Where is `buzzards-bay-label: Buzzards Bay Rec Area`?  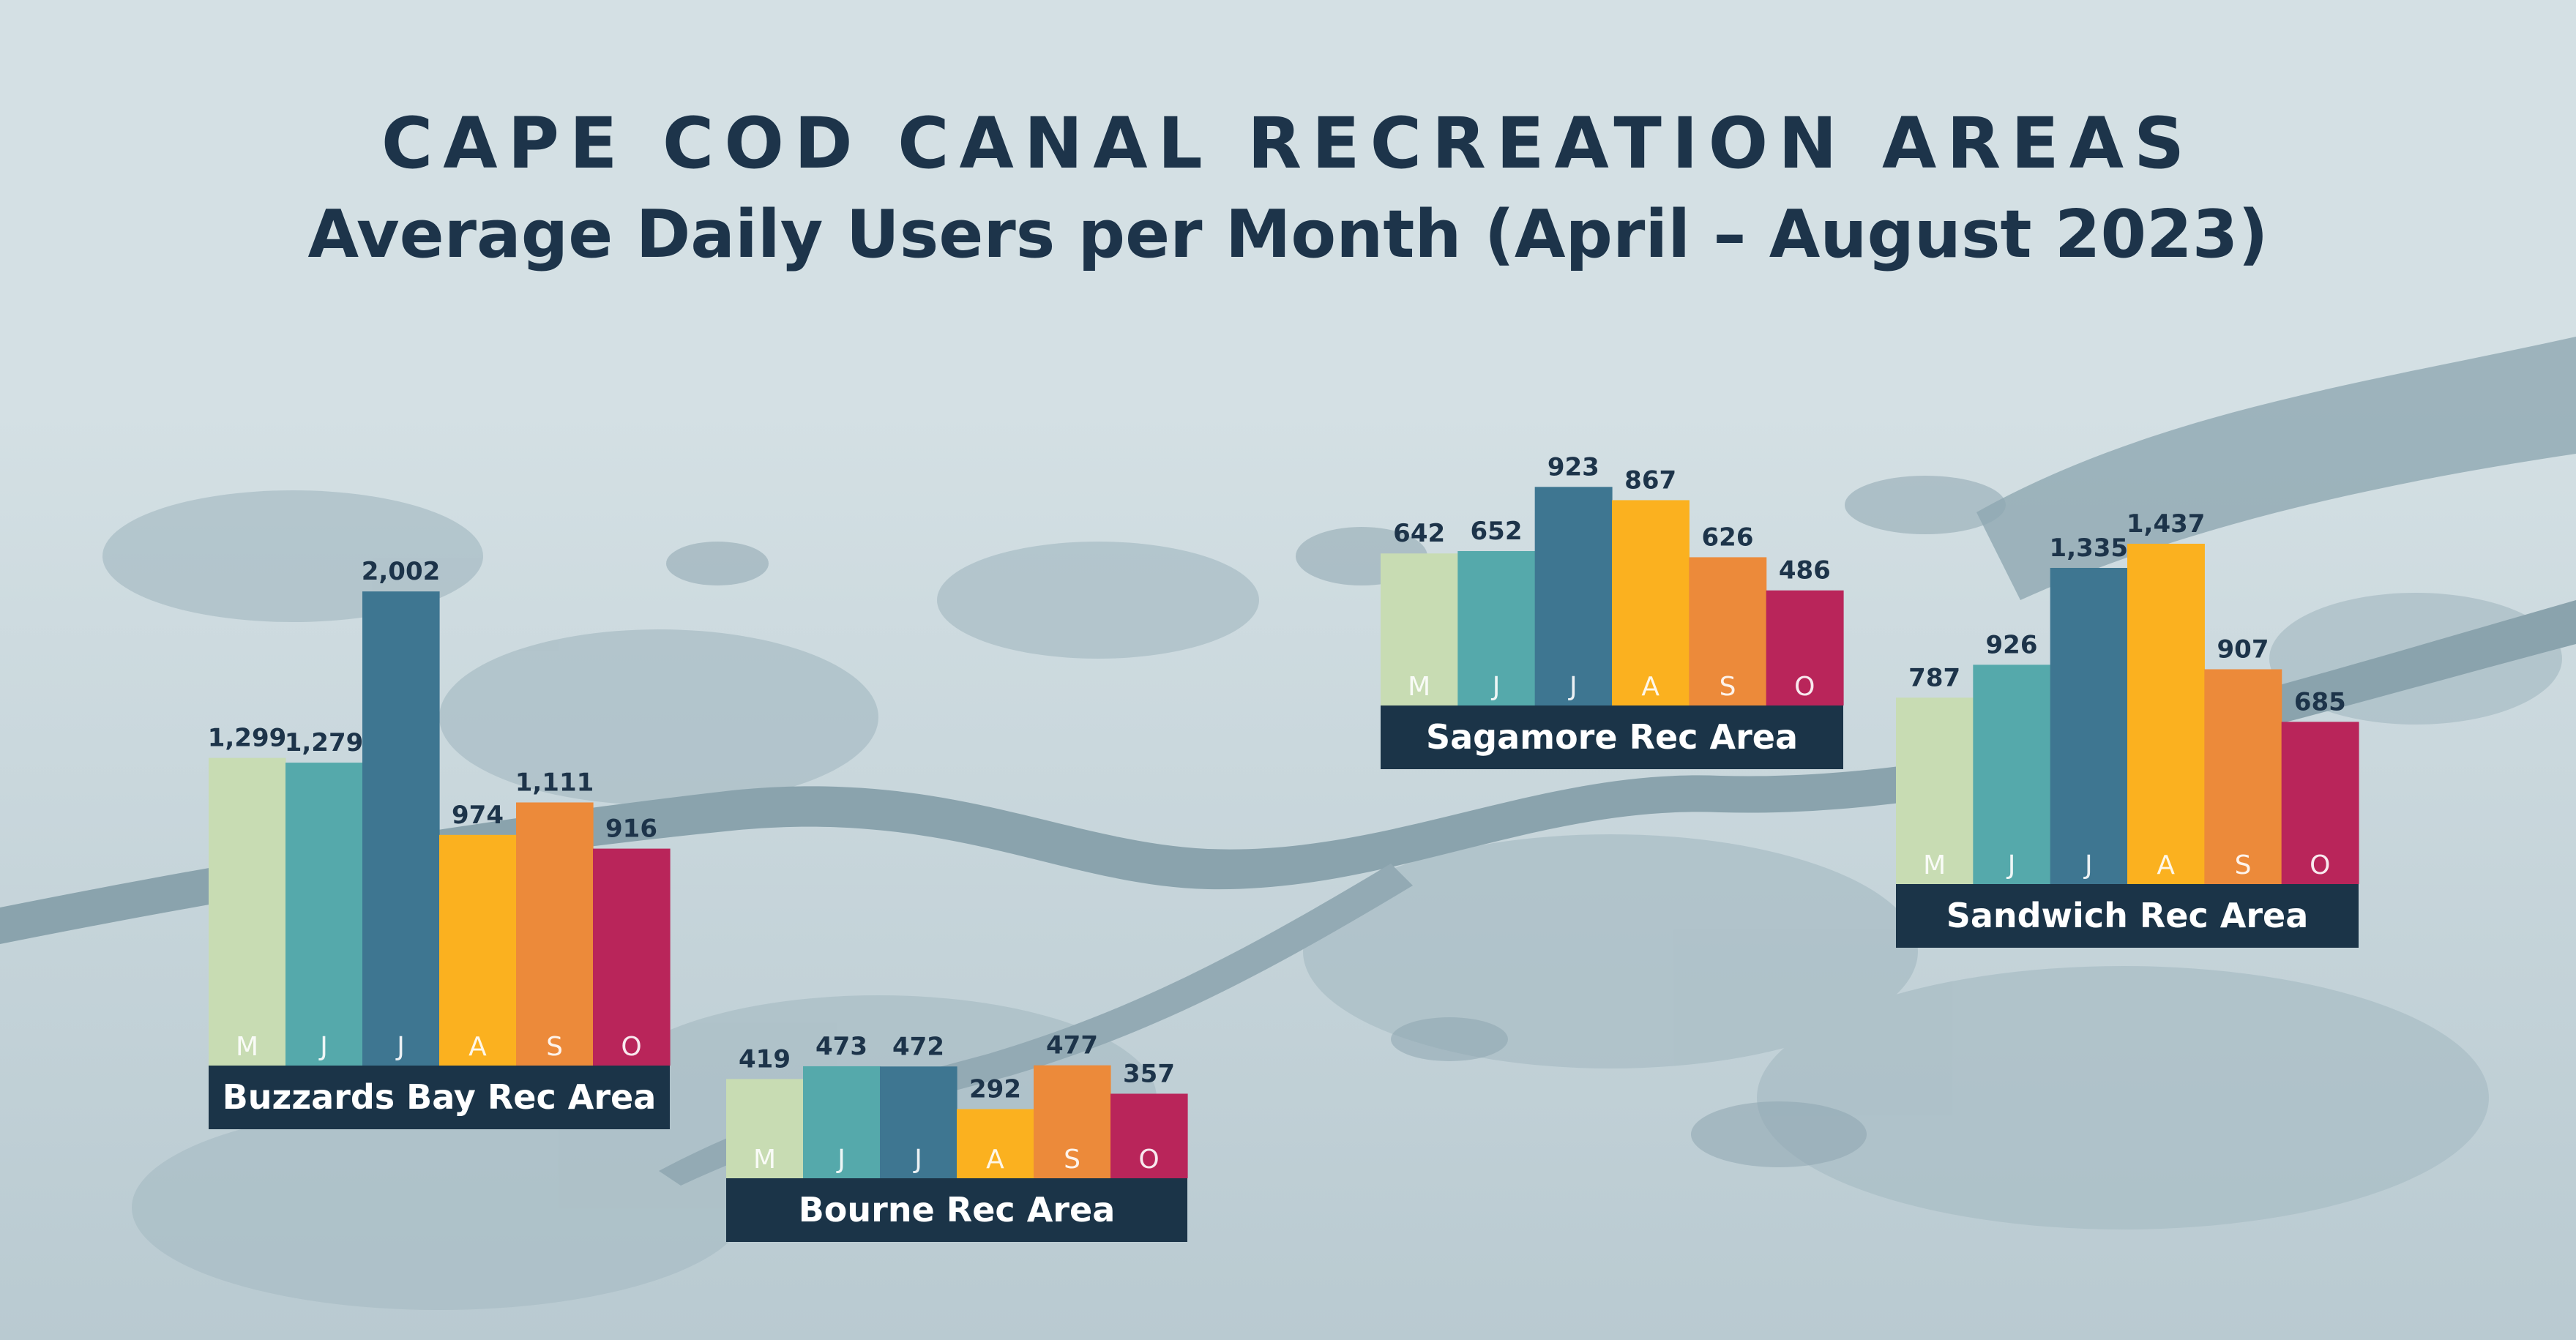
buzzards-bay-label: Buzzards Bay Rec Area is located at coordinates (439, 1097).